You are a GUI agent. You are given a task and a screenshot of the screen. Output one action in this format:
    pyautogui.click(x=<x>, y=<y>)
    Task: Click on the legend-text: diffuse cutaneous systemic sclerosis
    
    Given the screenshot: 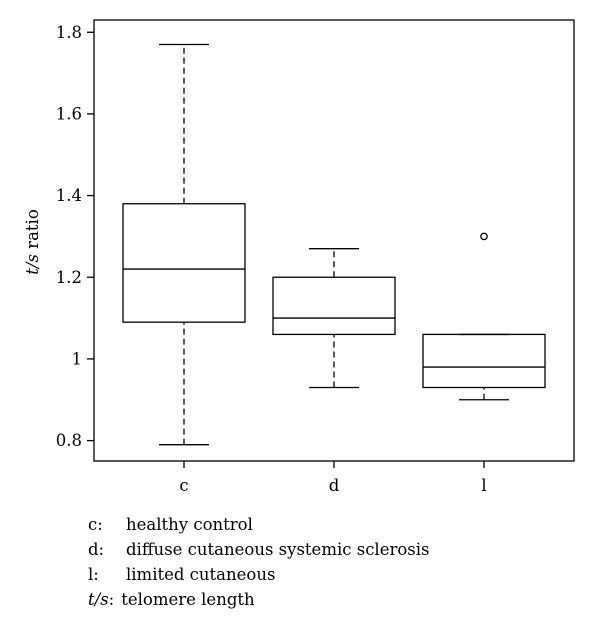 What is the action you would take?
    pyautogui.click(x=278, y=549)
    